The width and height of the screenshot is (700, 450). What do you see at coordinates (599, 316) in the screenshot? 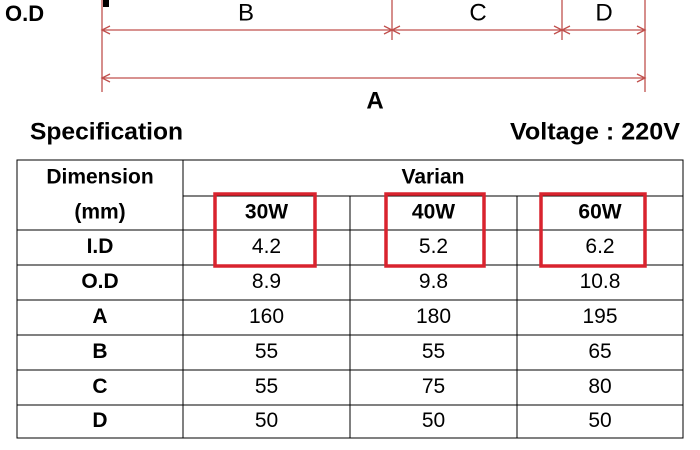
I see `table-cell: 195` at bounding box center [599, 316].